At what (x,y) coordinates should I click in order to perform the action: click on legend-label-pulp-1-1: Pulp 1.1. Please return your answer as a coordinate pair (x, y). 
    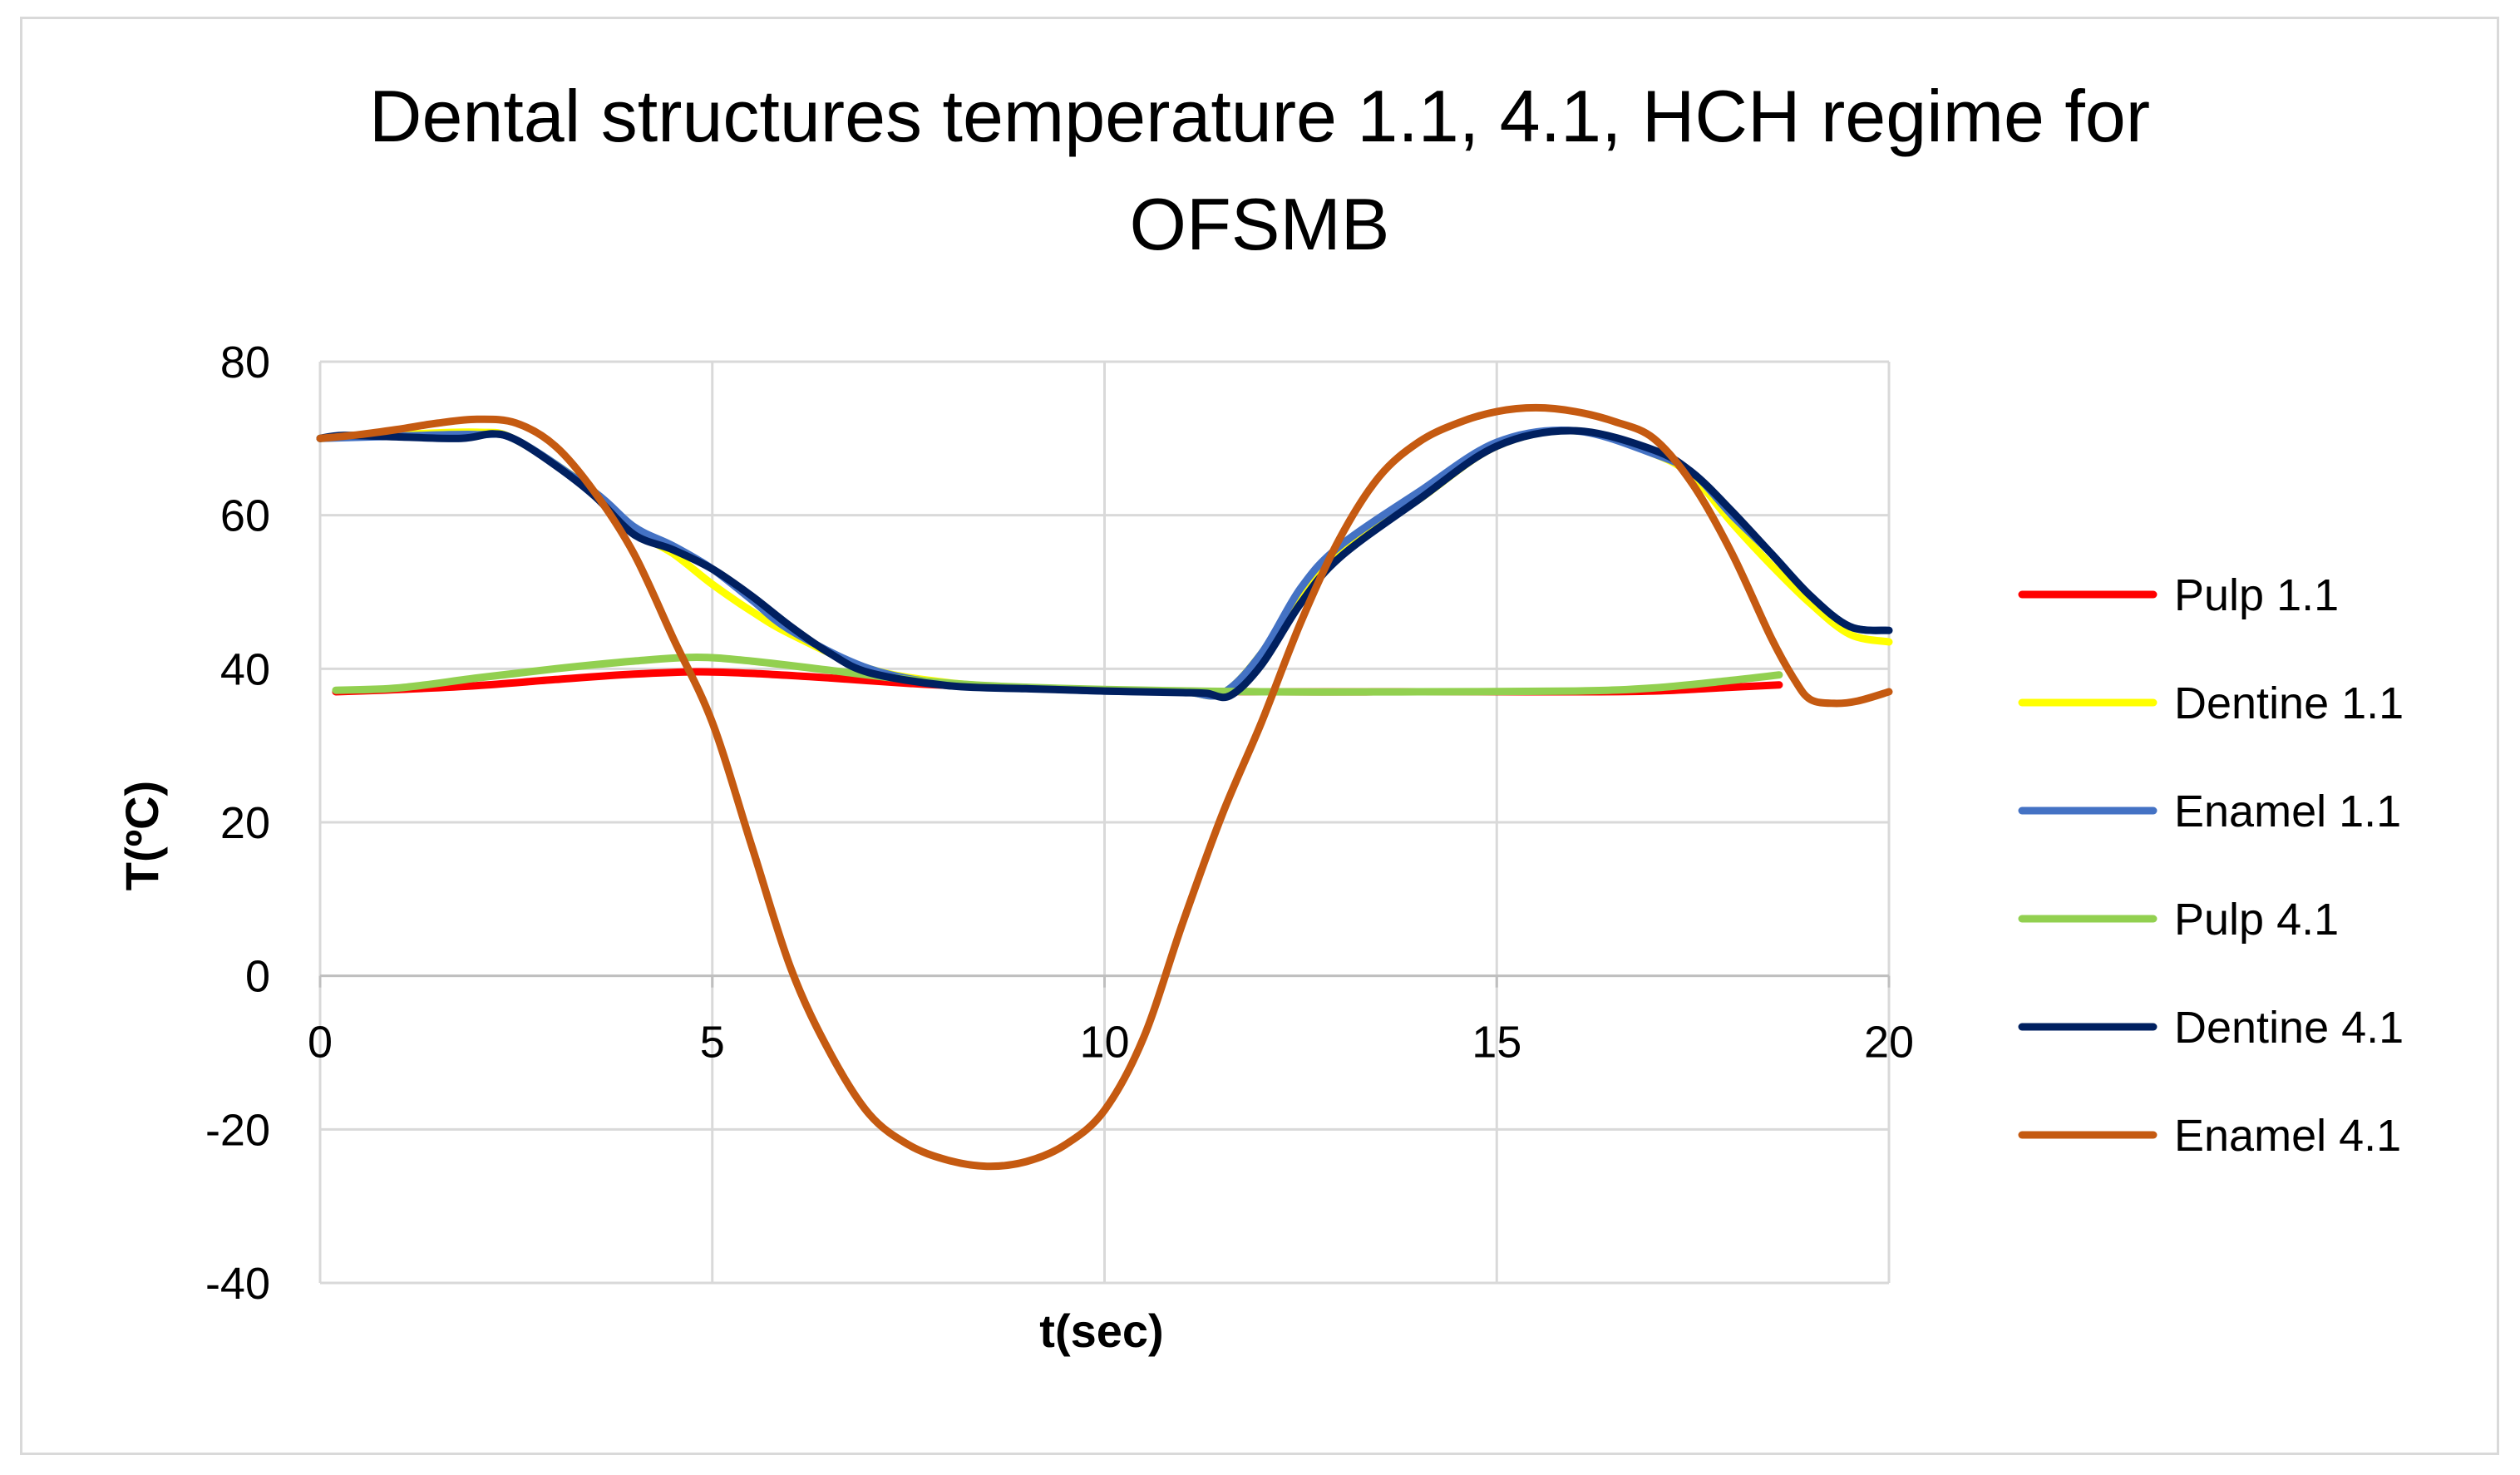
    Looking at the image, I should click on (2256, 595).